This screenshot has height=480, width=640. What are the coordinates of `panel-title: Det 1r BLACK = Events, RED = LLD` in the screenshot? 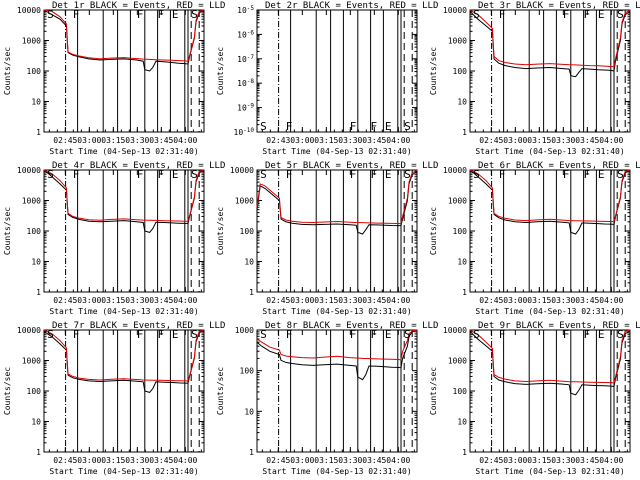 It's located at (138, 6).